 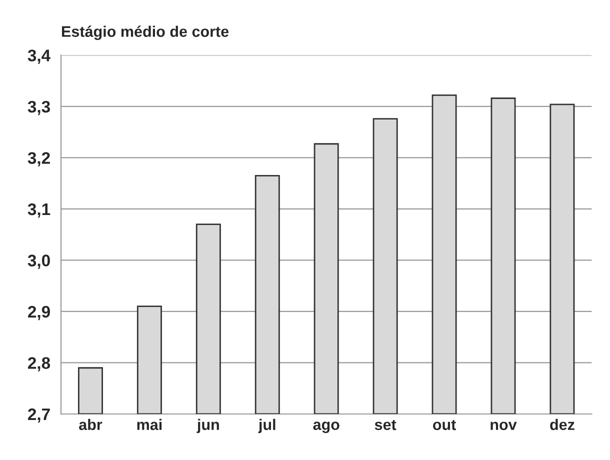 I want to click on chart-title: Estágio médio de corte, so click(x=145, y=33).